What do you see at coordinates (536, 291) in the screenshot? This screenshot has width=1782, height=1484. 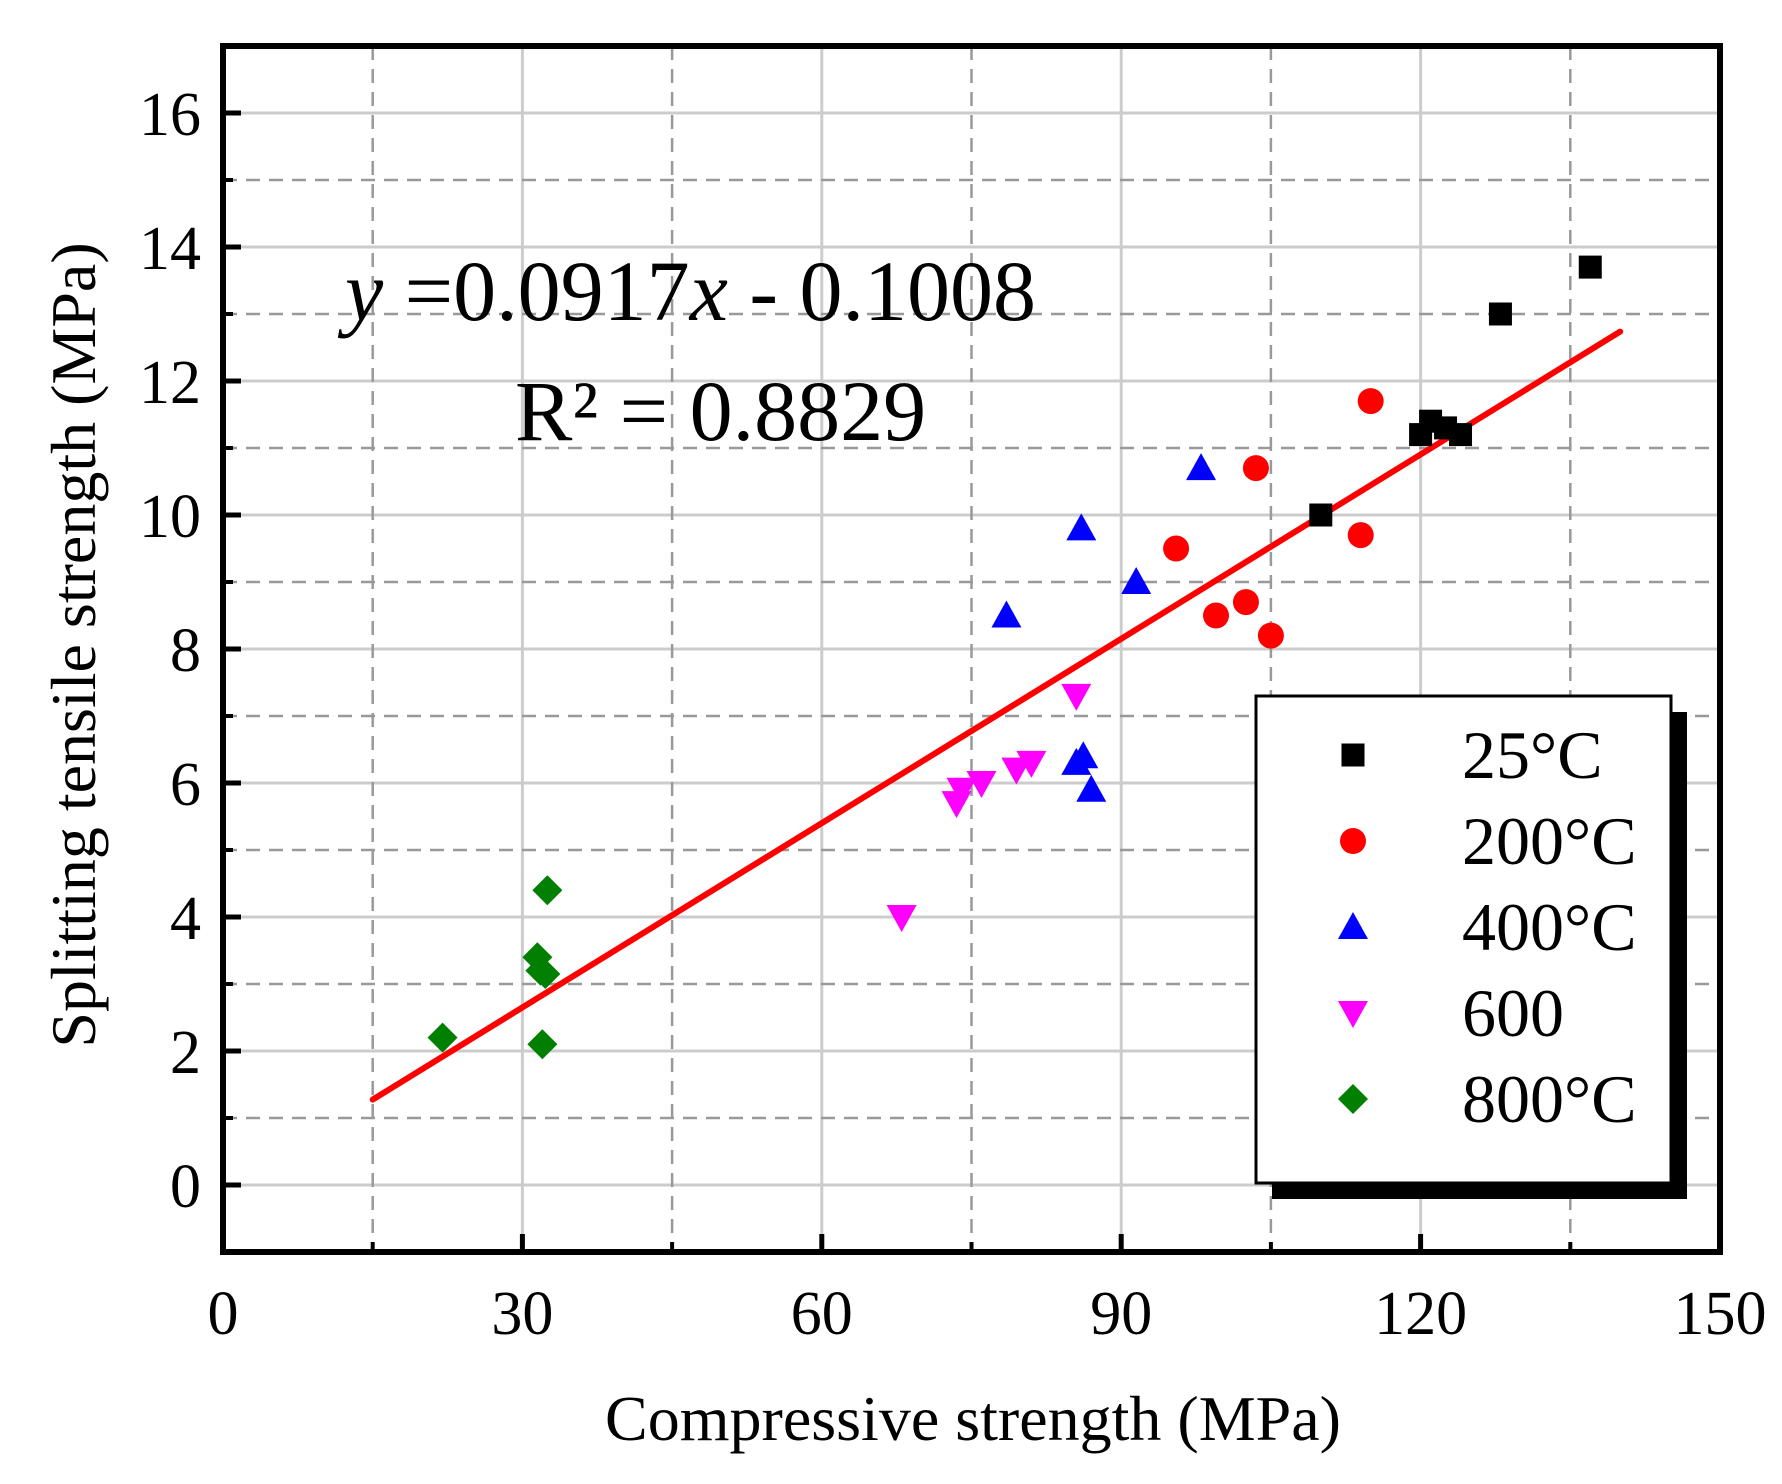 I see `equation-coefficient: =0.0917` at bounding box center [536, 291].